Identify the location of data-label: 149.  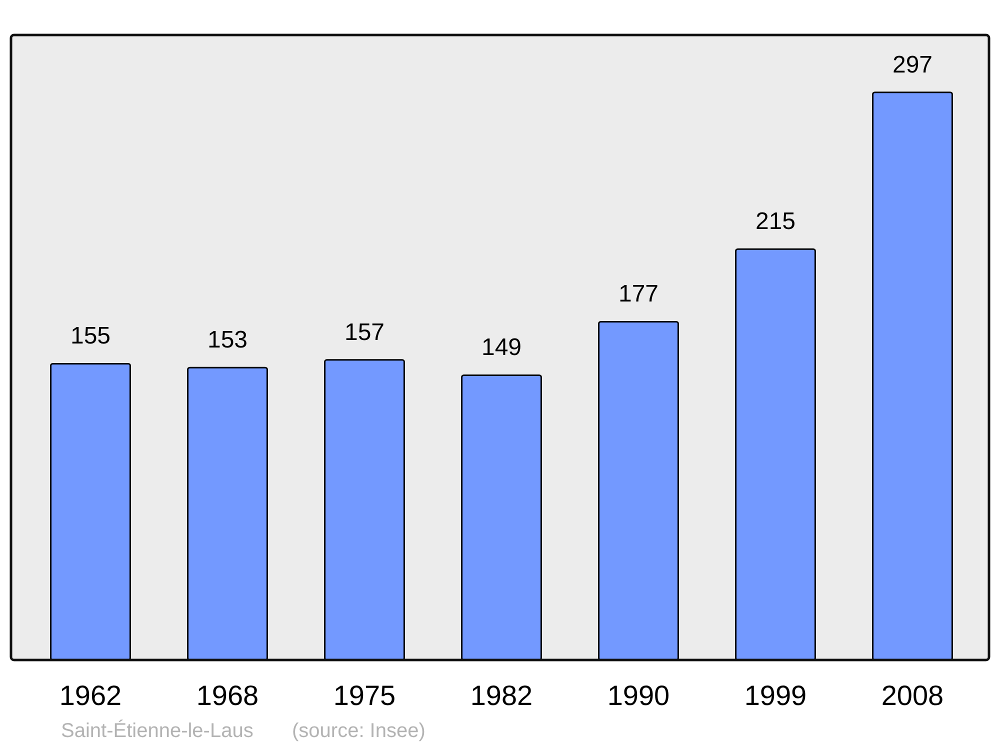
(501, 348).